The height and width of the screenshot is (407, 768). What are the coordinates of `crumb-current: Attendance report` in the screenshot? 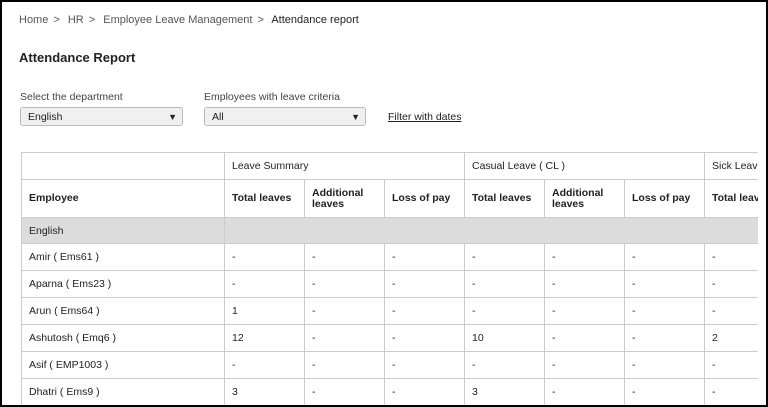 It's located at (315, 20).